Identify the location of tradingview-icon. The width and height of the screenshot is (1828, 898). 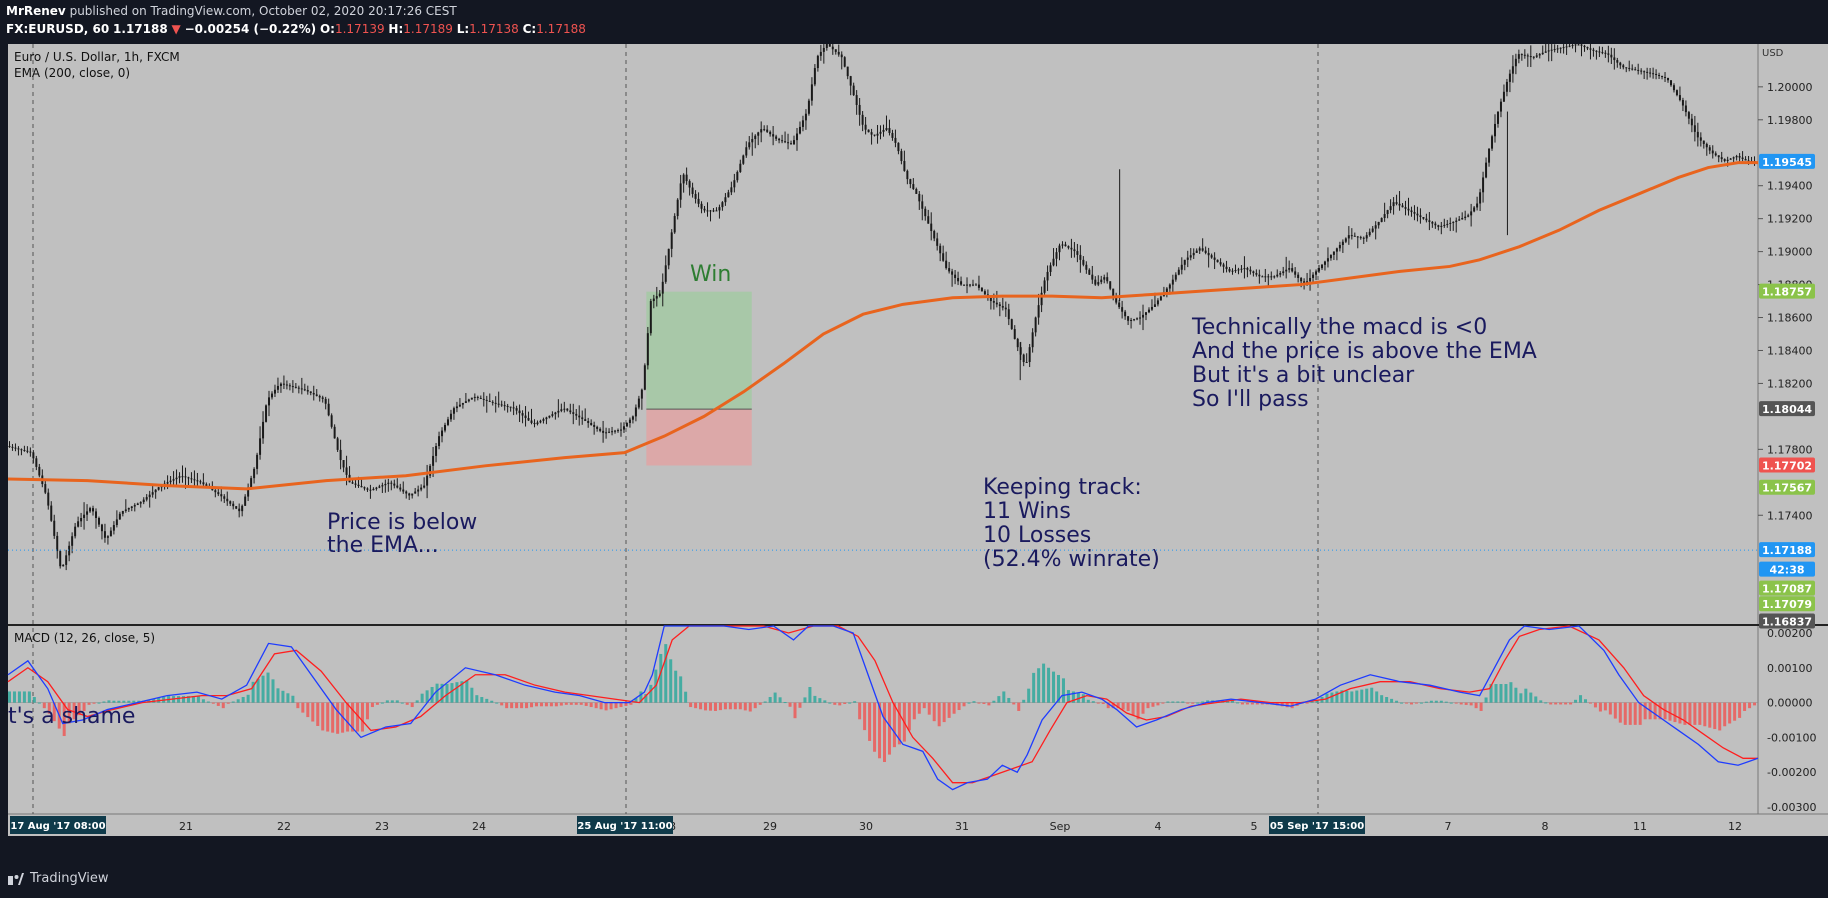
(16, 879).